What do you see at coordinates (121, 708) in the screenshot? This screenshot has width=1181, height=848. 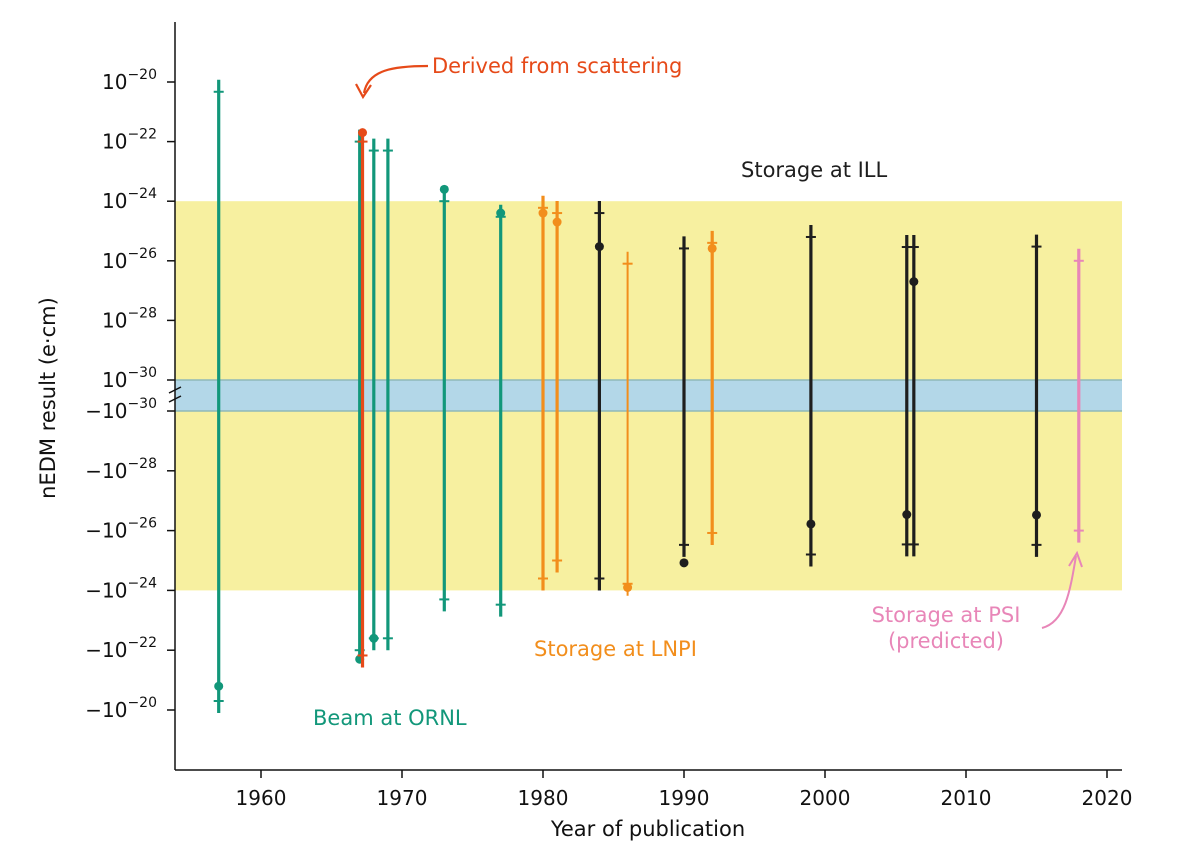 I see `y-tick-label: −10−20` at bounding box center [121, 708].